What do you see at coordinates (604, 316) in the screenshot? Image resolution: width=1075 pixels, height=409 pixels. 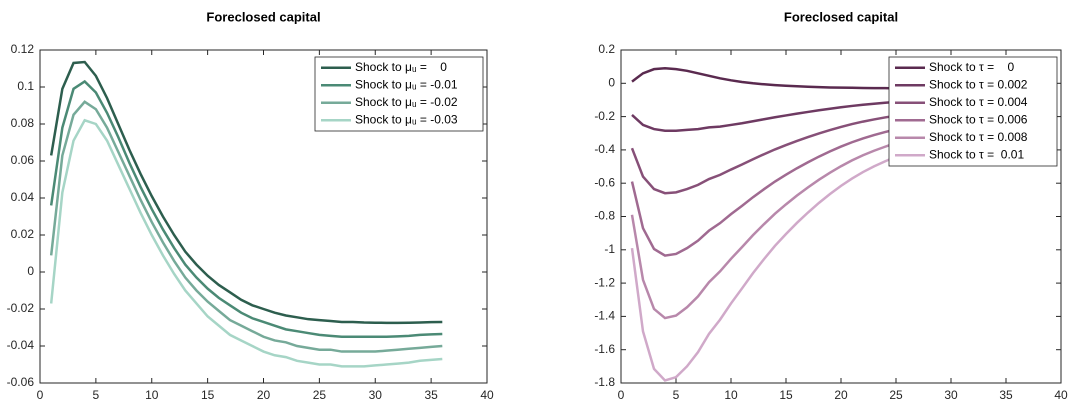 I see `y-tick-label: -1.4` at bounding box center [604, 316].